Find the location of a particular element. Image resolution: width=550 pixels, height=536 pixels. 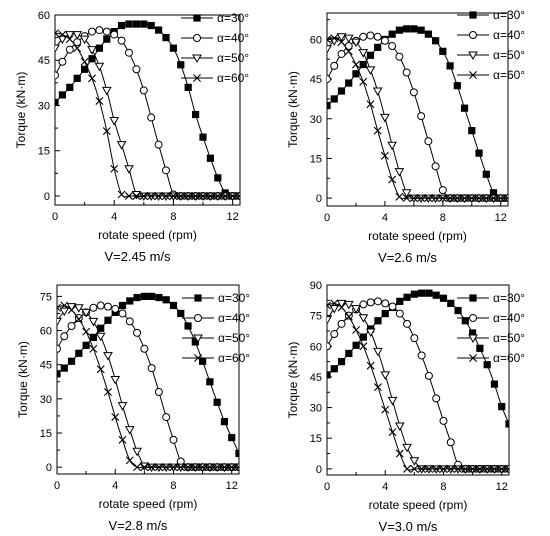

series-line is located at coordinates (147, 110).